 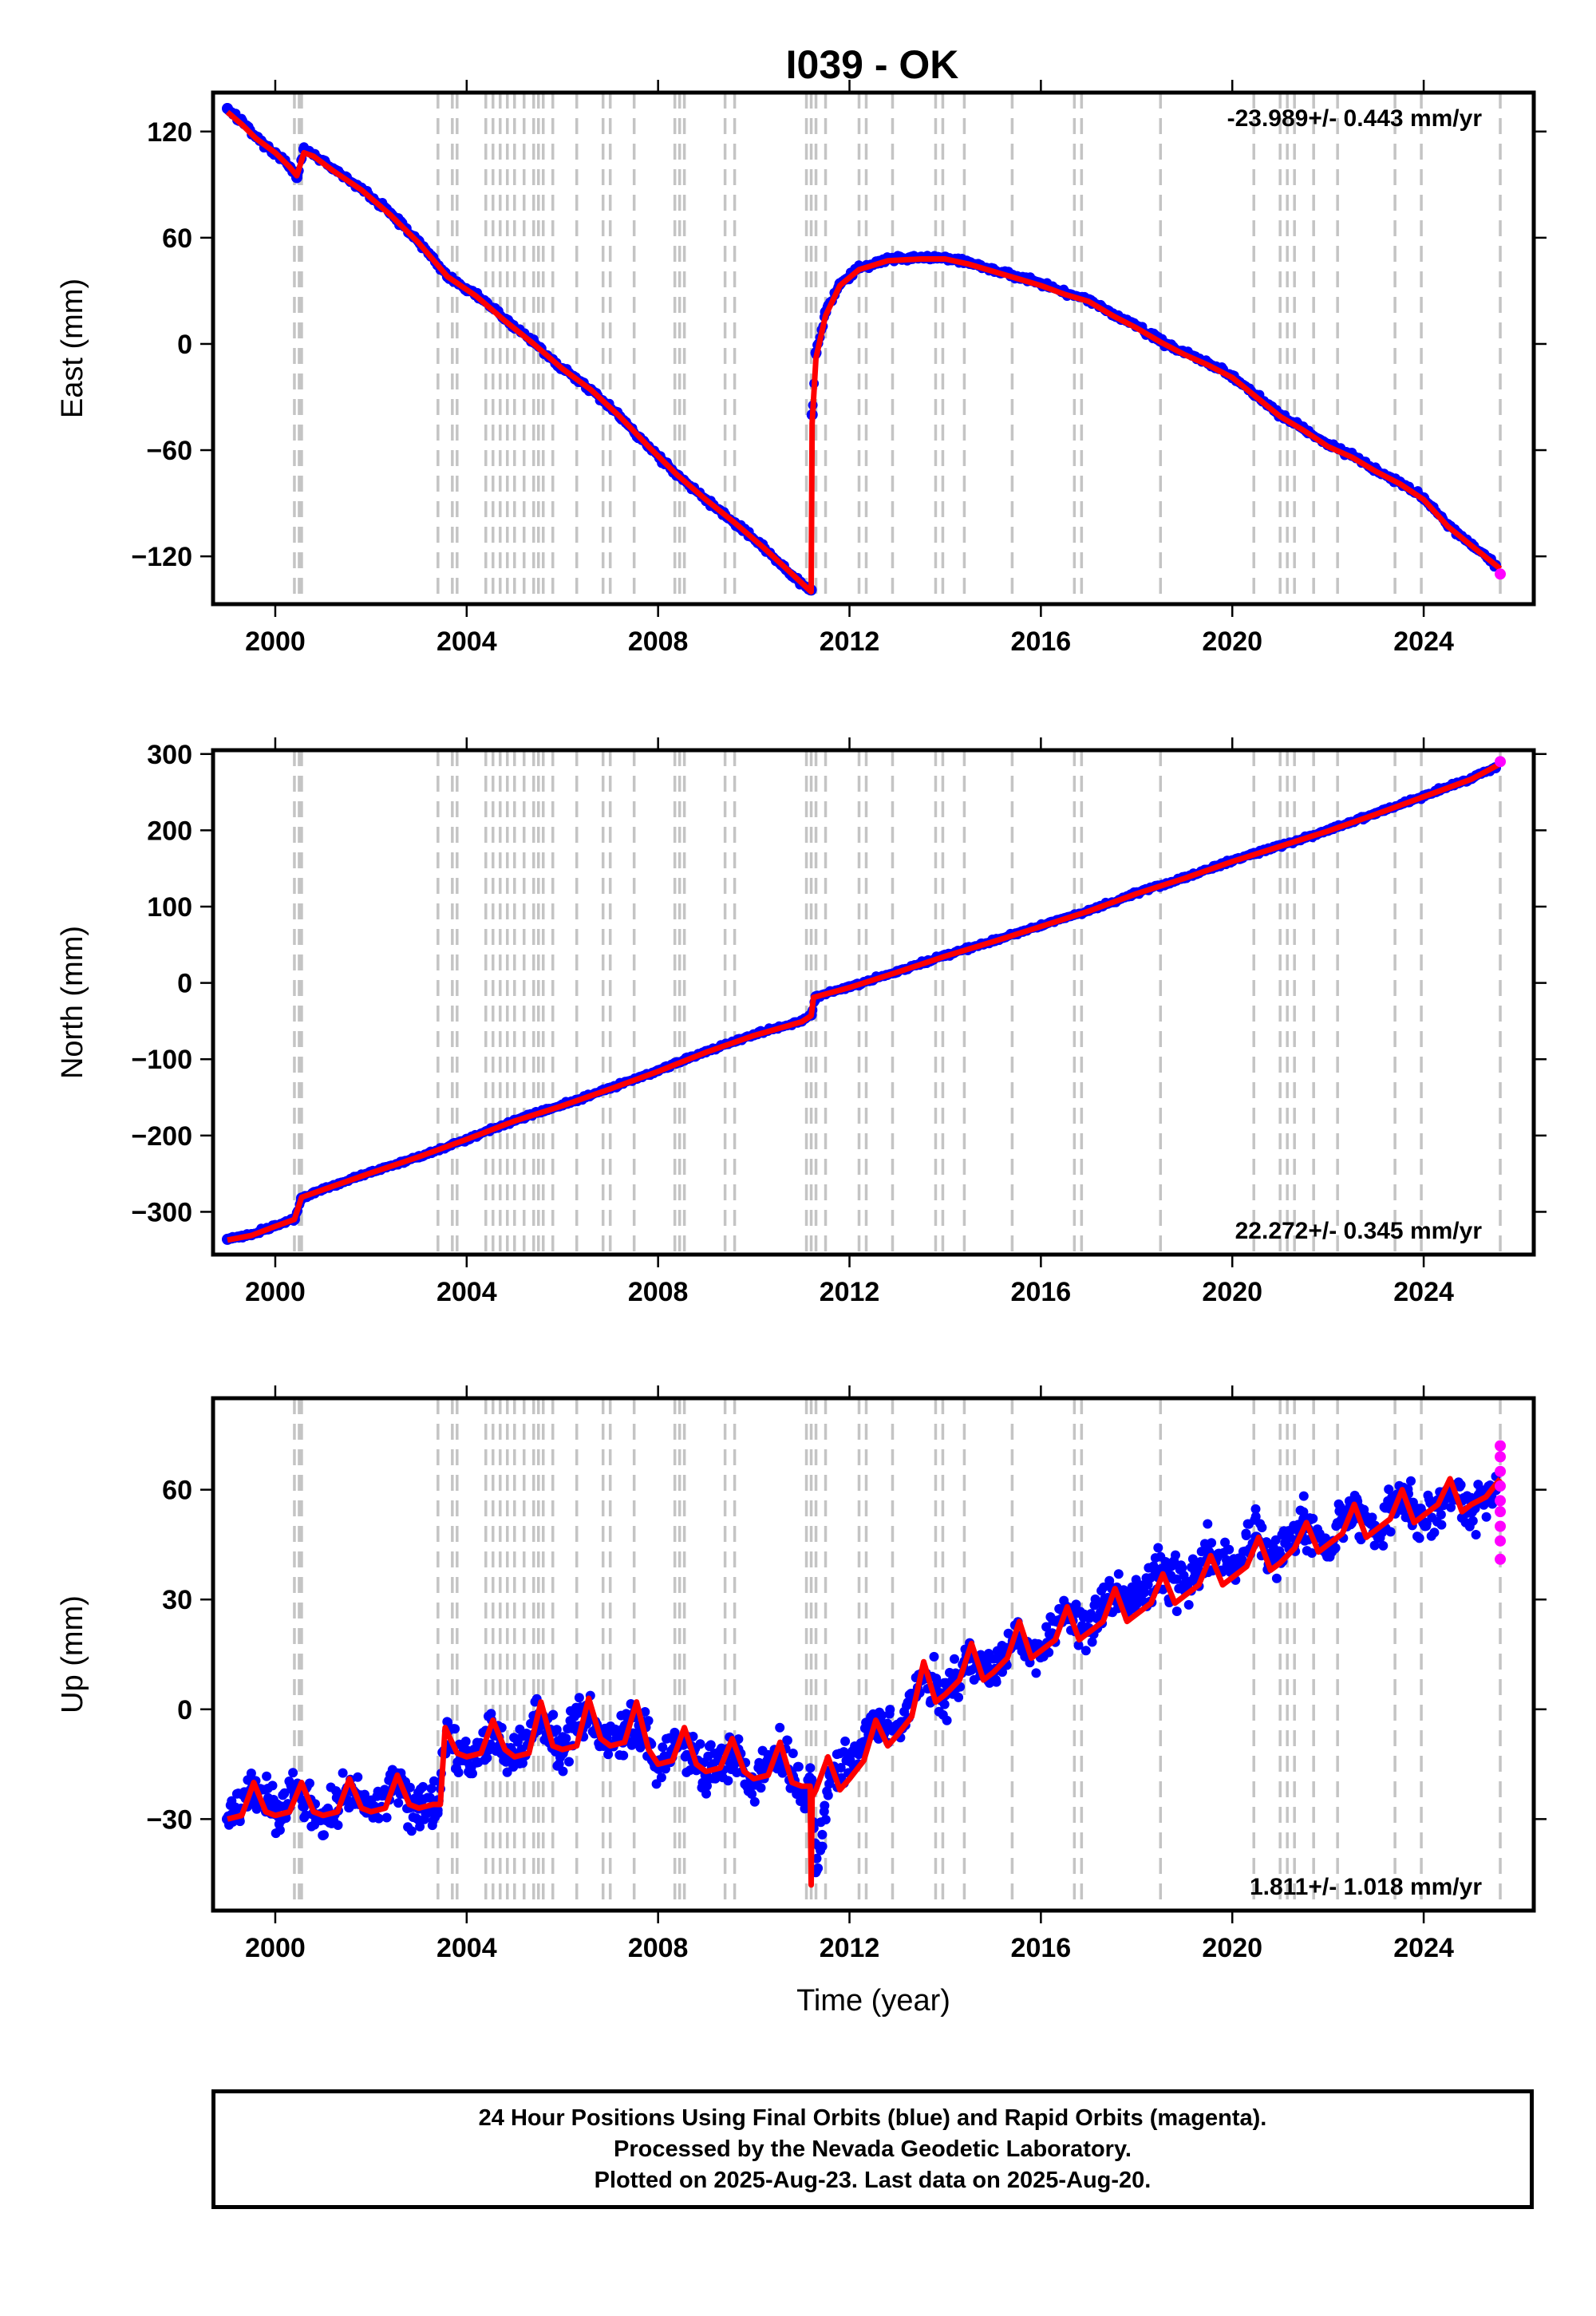 What do you see at coordinates (169, 755) in the screenshot?
I see `y-tick-label: 300` at bounding box center [169, 755].